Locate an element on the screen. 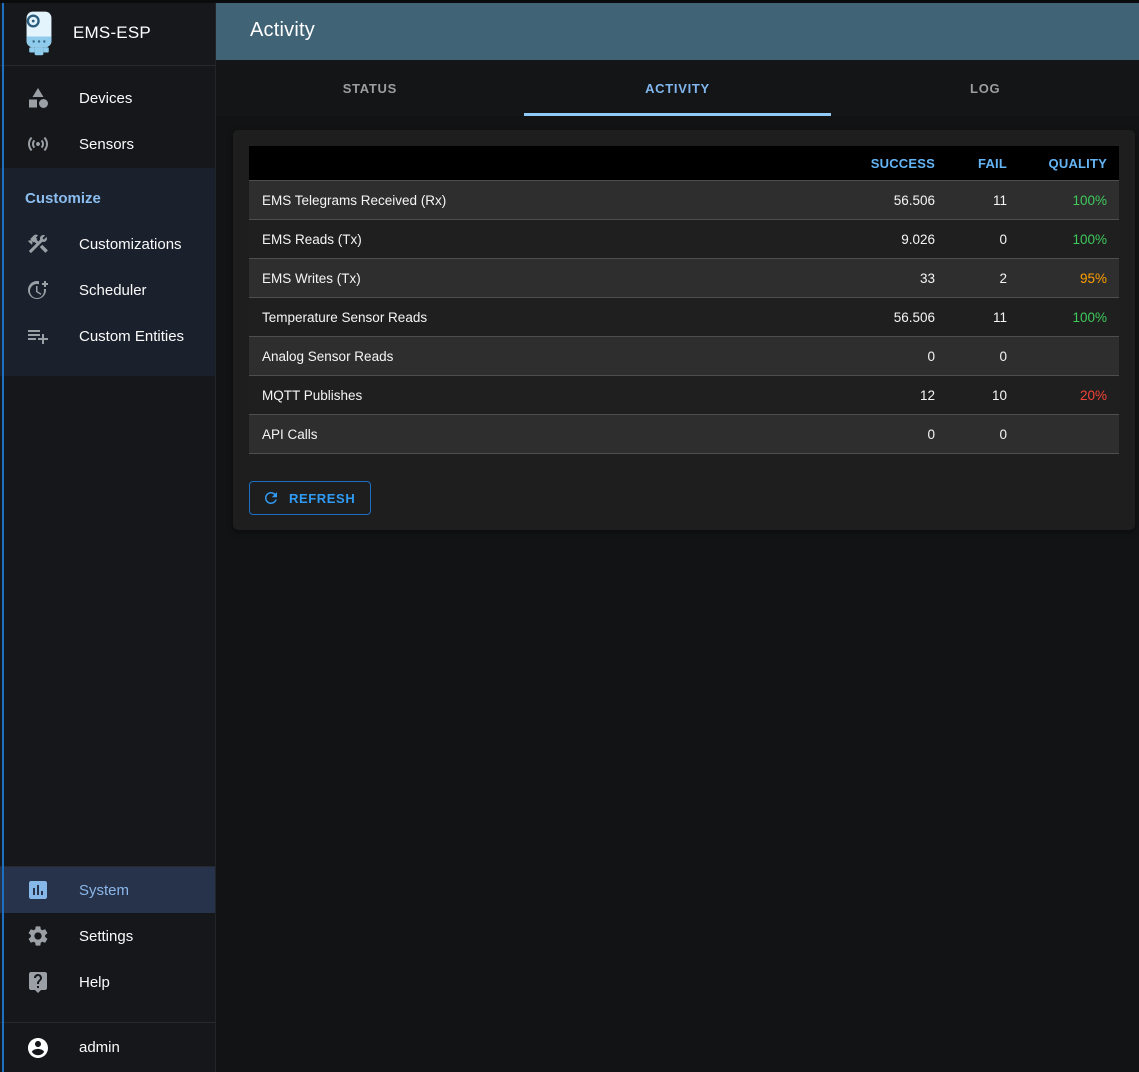 This screenshot has height=1072, width=1139. sidebar-item-label: Sensors is located at coordinates (107, 144).